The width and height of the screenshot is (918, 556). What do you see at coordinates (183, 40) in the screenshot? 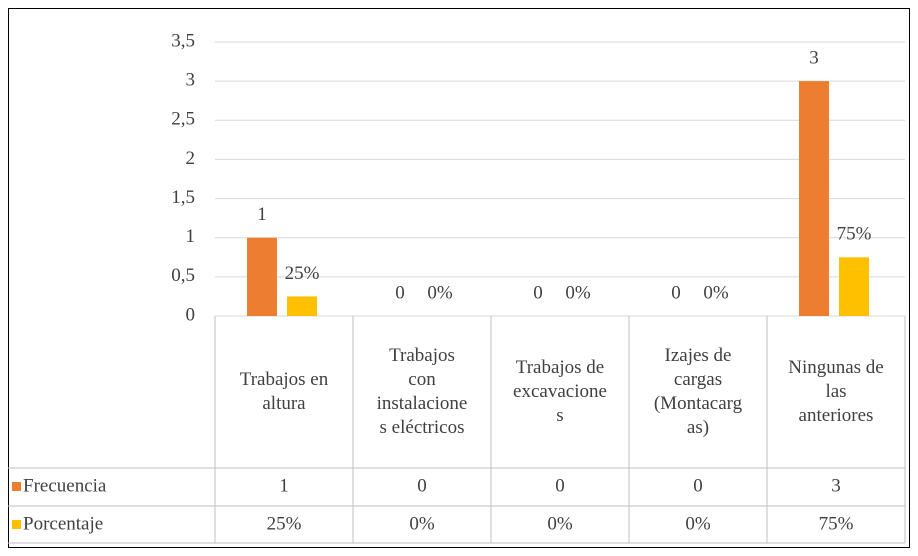
I see `y-tick-label: 3,5` at bounding box center [183, 40].